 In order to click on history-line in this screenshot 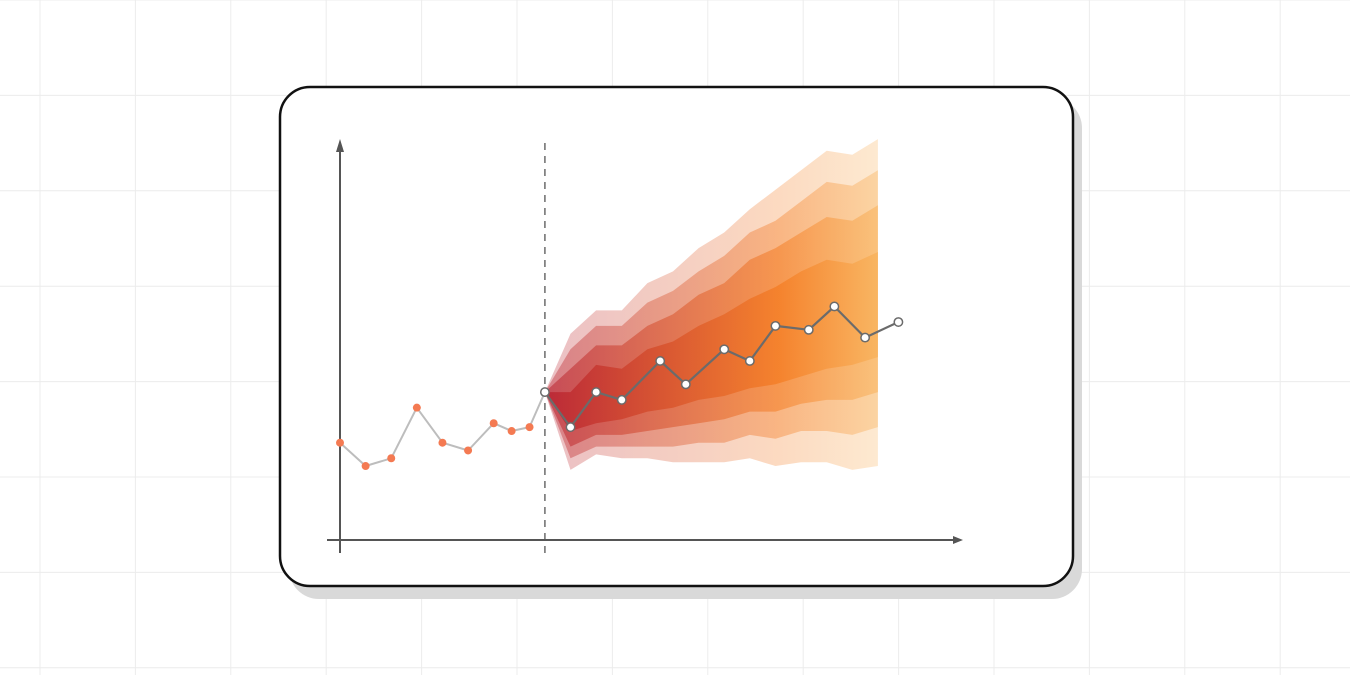, I will do `click(442, 429)`.